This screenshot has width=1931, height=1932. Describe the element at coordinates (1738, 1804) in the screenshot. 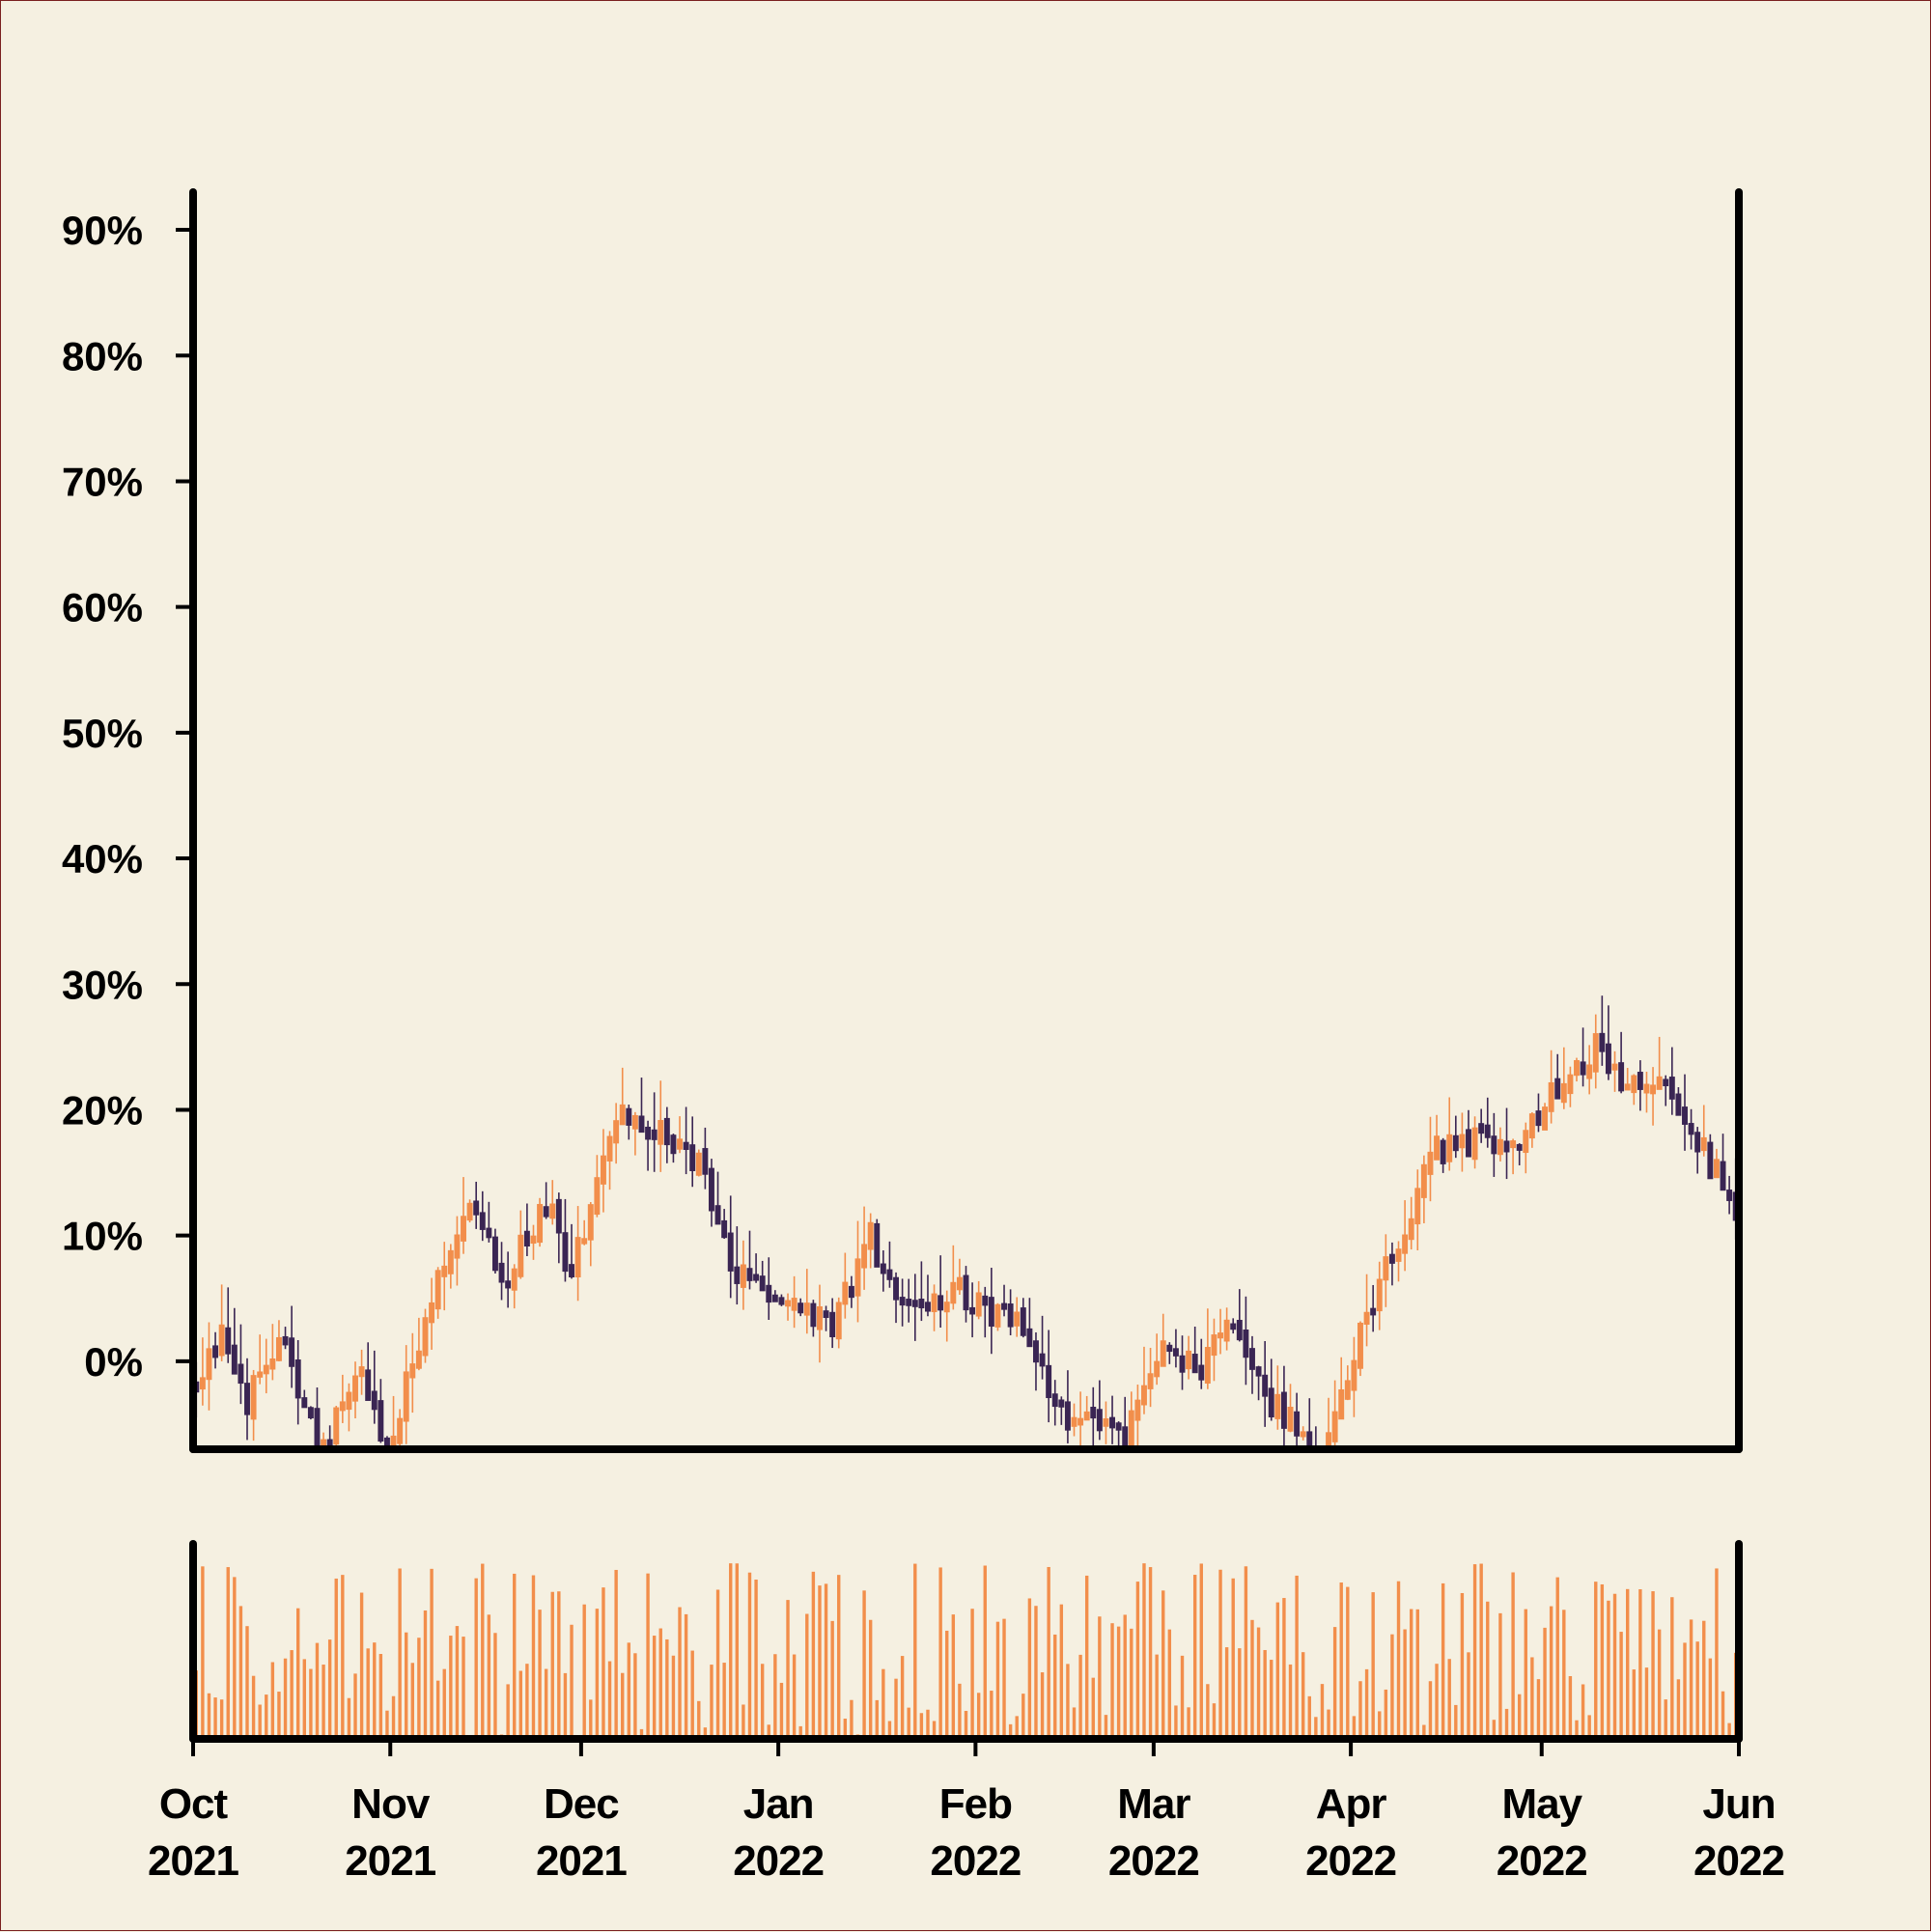

I see `x-tick-month-label: Jun` at that location.